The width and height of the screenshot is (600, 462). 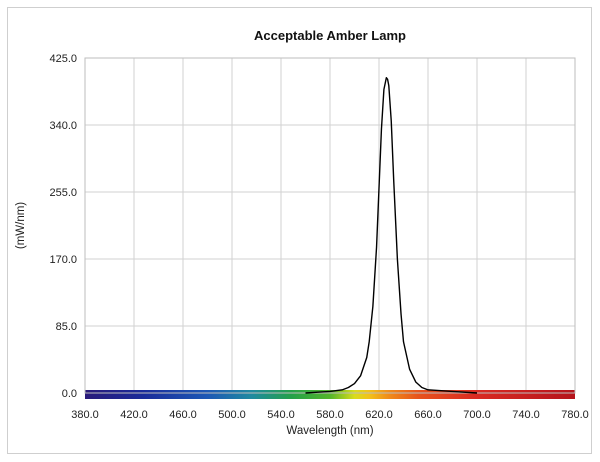 I want to click on x-tick-label: 740.0, so click(x=526, y=415).